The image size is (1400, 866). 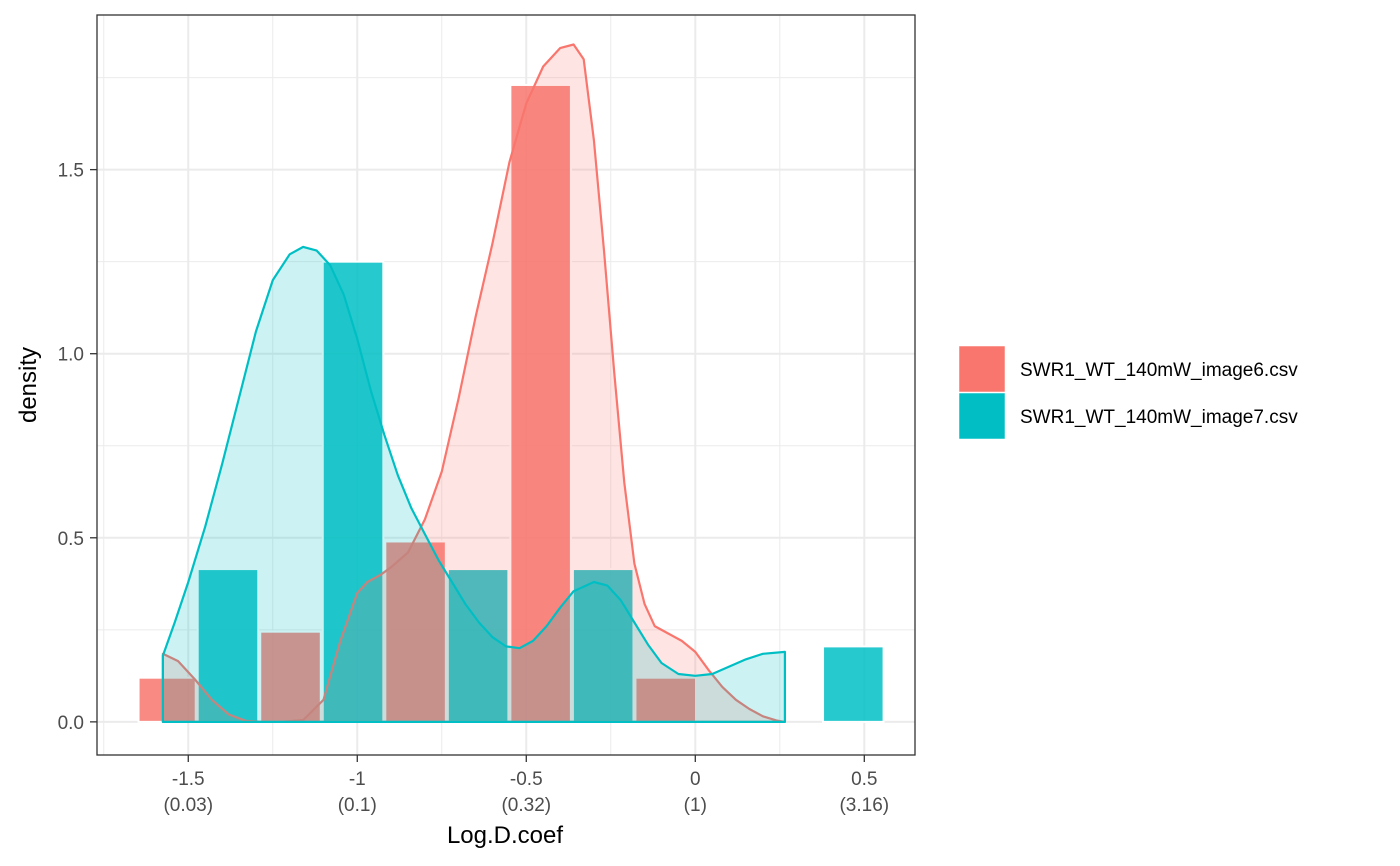 What do you see at coordinates (357, 805) in the screenshot?
I see `x-tick-sublabel: (0.1)` at bounding box center [357, 805].